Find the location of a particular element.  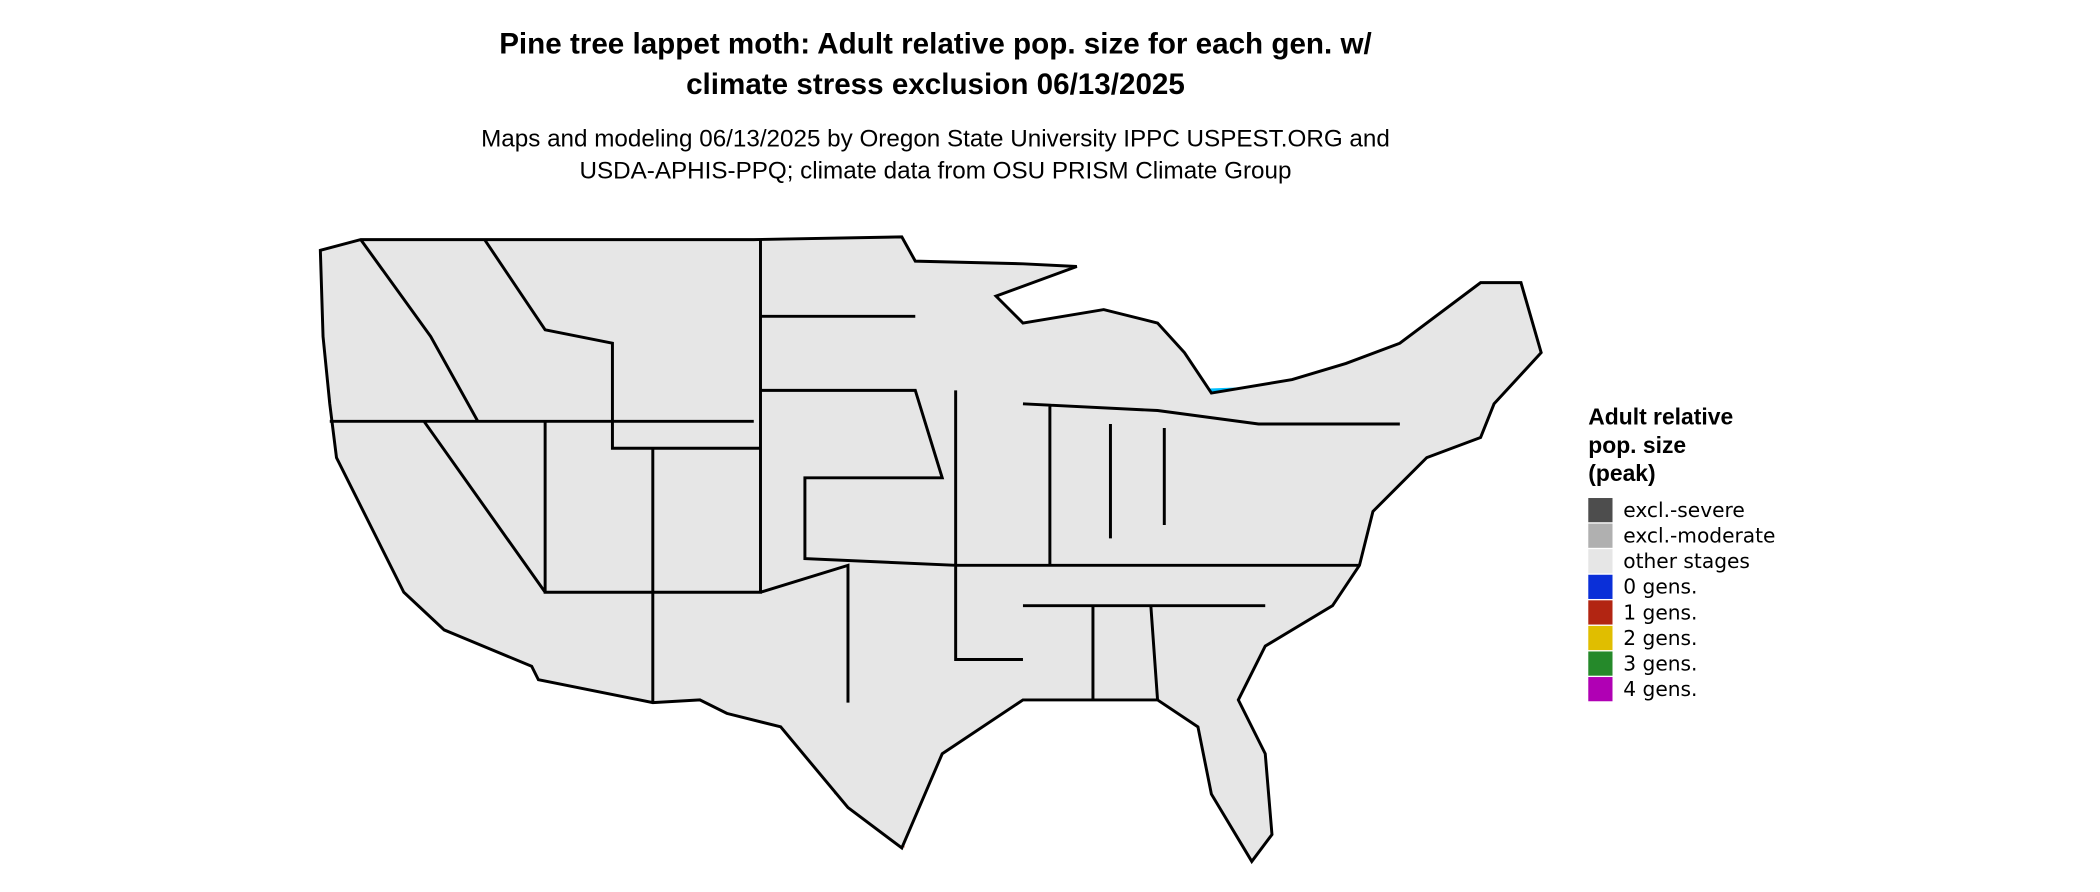

legend-title: (peak) is located at coordinates (1621, 473).